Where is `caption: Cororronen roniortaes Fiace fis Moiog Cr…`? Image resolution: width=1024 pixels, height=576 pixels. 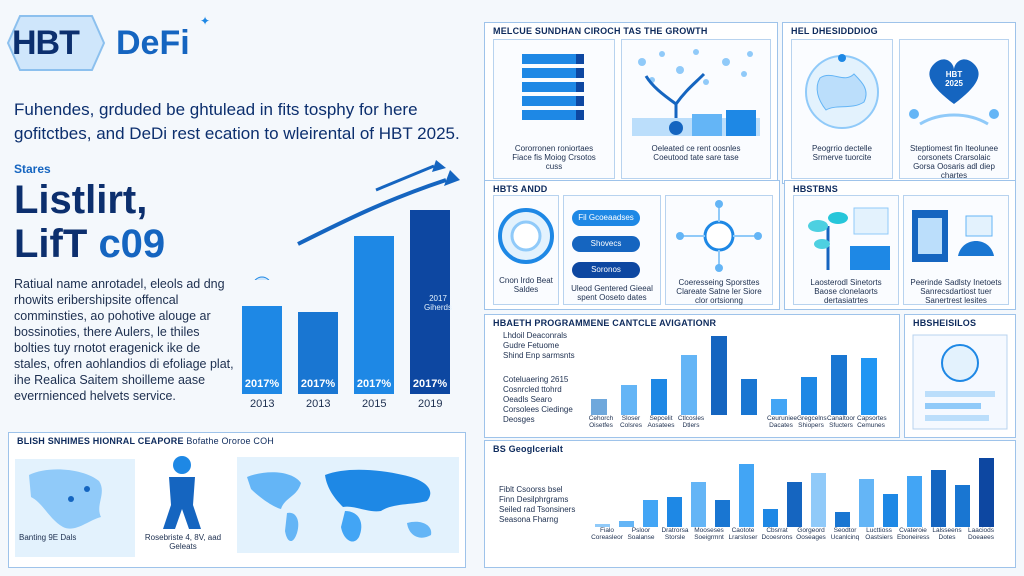 caption: Cororronen roniortaes Fiace fis Moiog Cr… is located at coordinates (554, 157).